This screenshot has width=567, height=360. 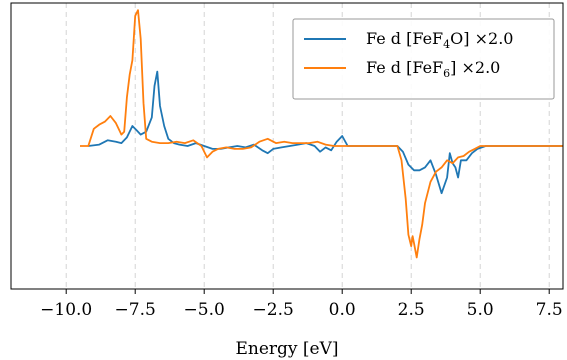 I want to click on legend-box, so click(x=423, y=59).